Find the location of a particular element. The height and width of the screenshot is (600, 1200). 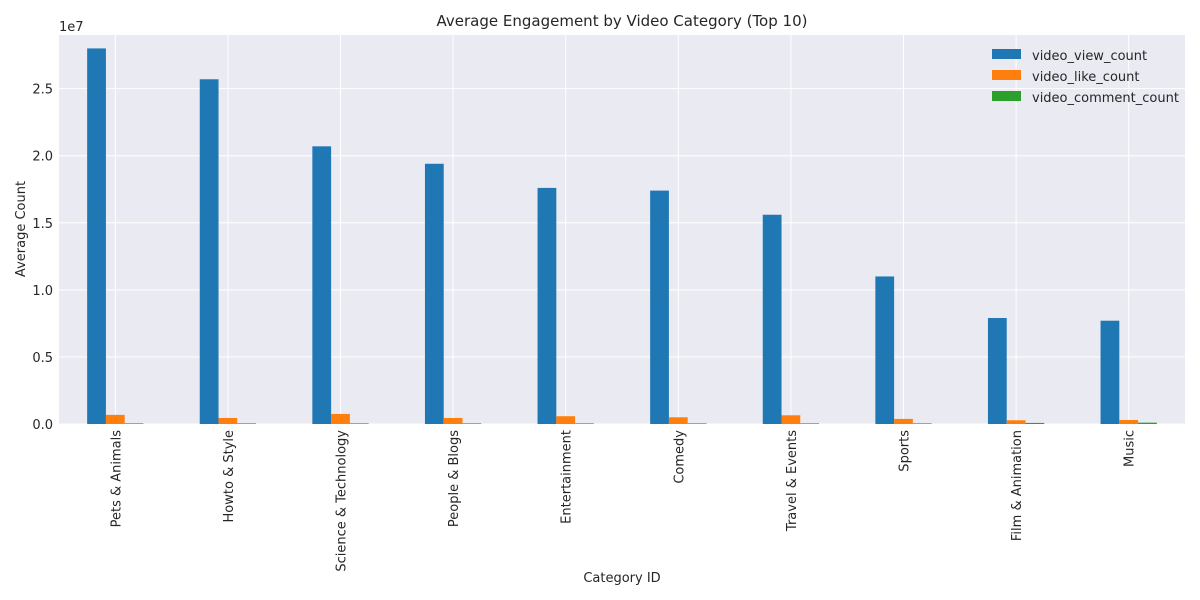

legend-swatch-like is located at coordinates (1006, 75).